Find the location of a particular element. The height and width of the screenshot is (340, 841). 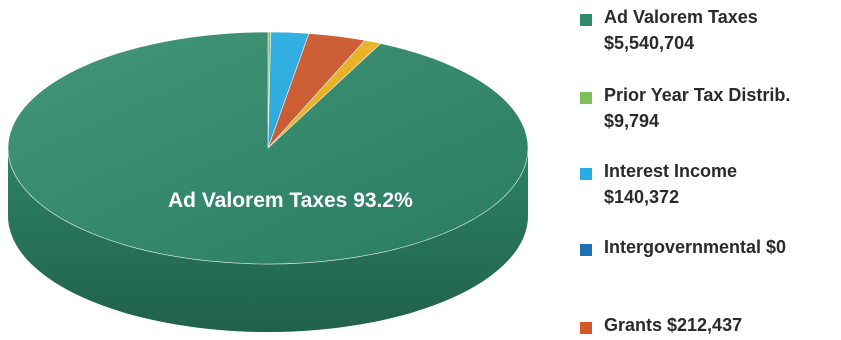

legend-label-ad-valorem: Ad Valorem Taxes $5,540,704 is located at coordinates (681, 30).